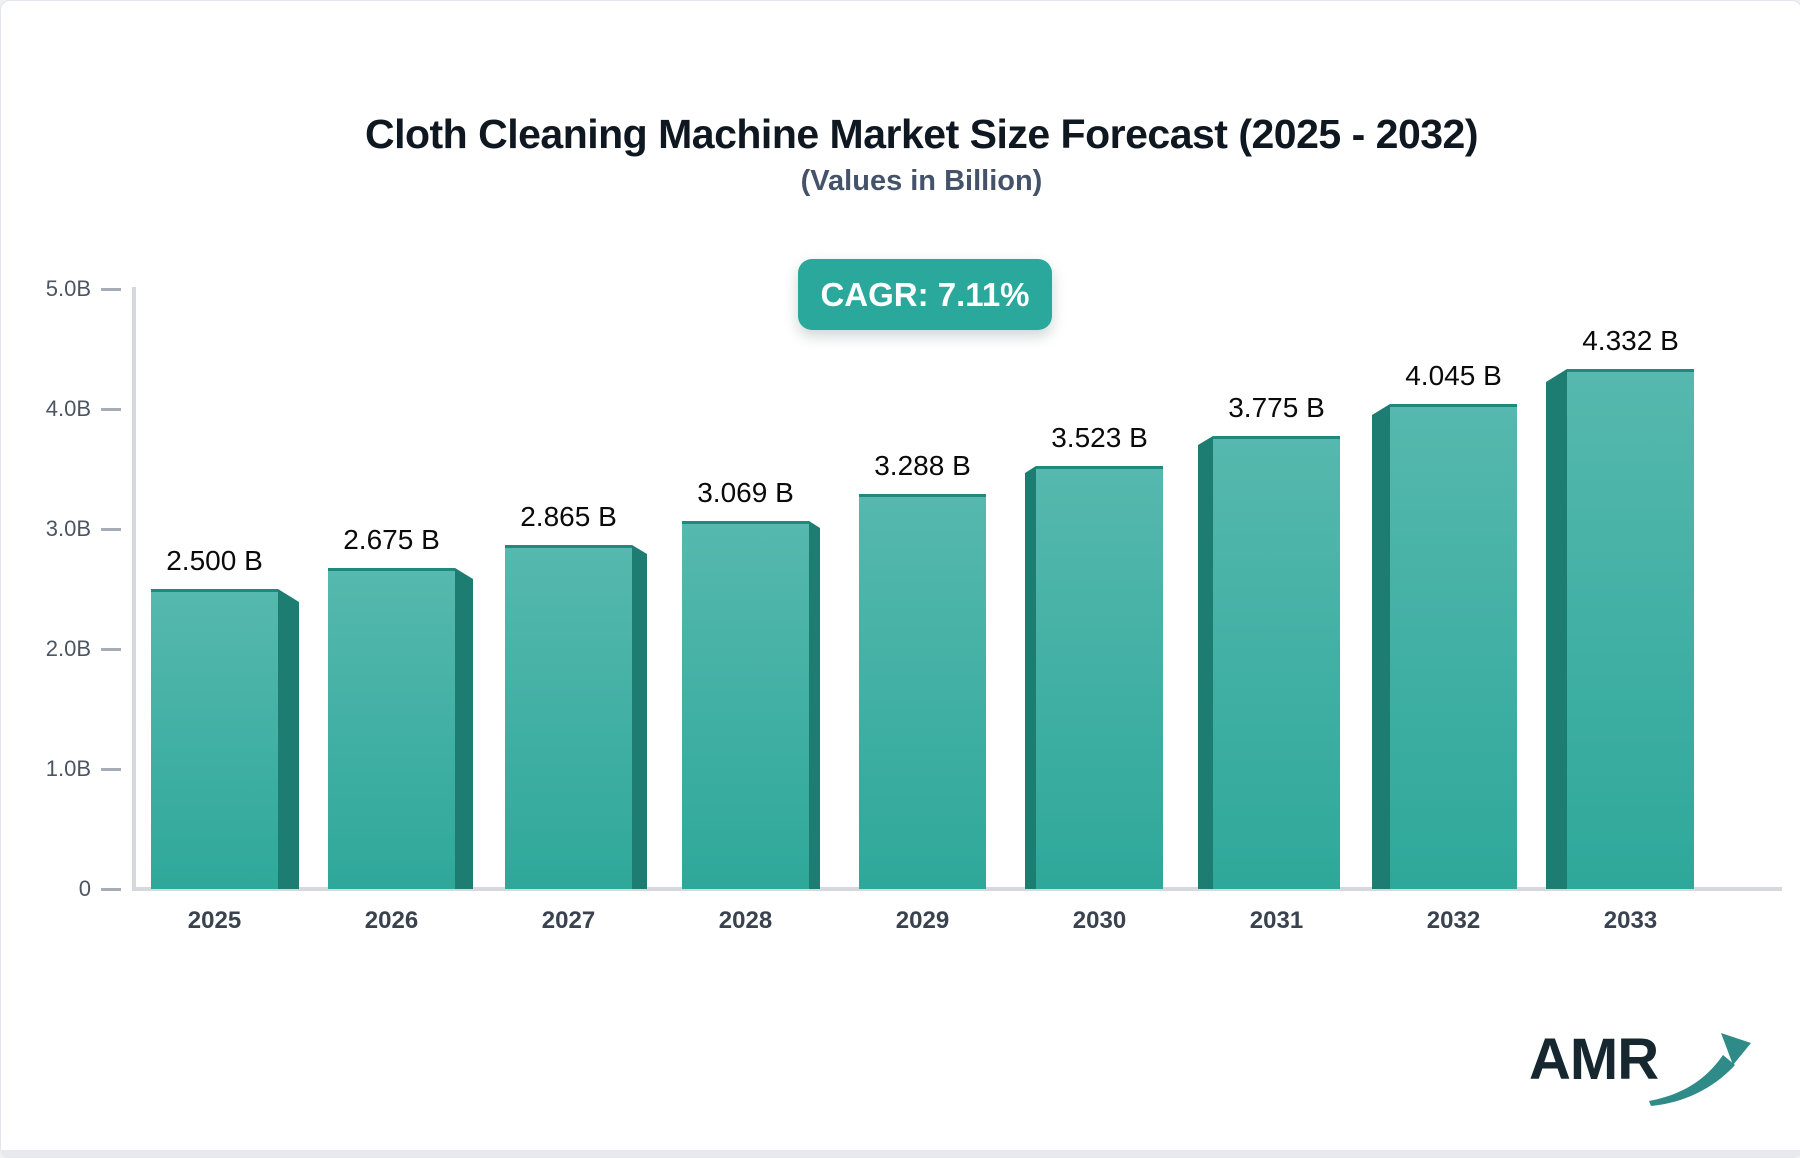 This screenshot has width=1800, height=1158. What do you see at coordinates (1276, 407) in the screenshot?
I see `bar-value-label: 3.775 B` at bounding box center [1276, 407].